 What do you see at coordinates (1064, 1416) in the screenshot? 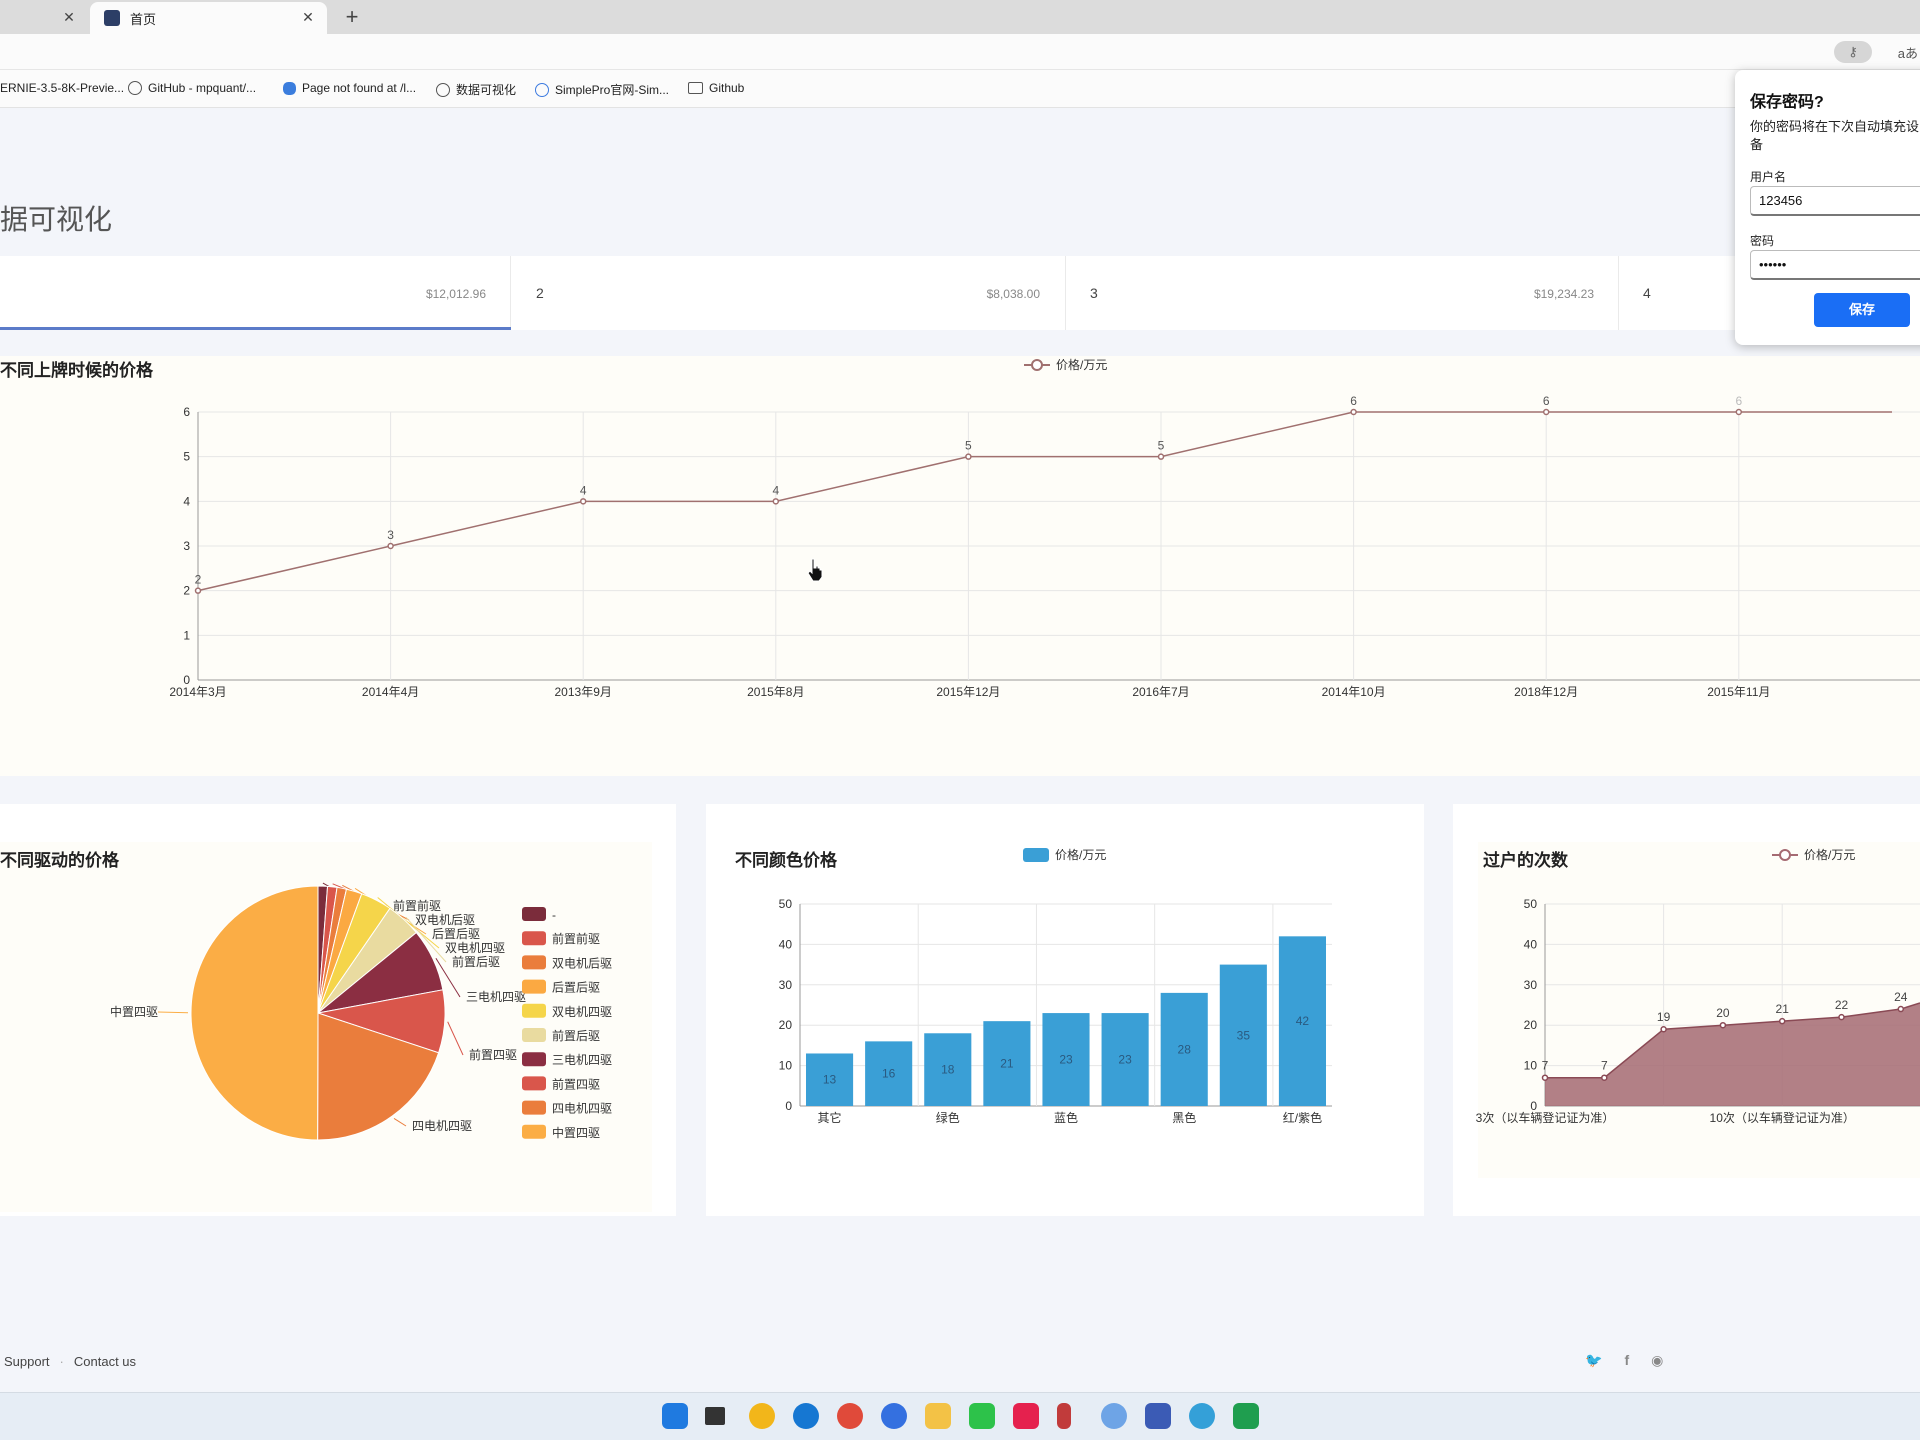
I see `app-bottle-icon` at bounding box center [1064, 1416].